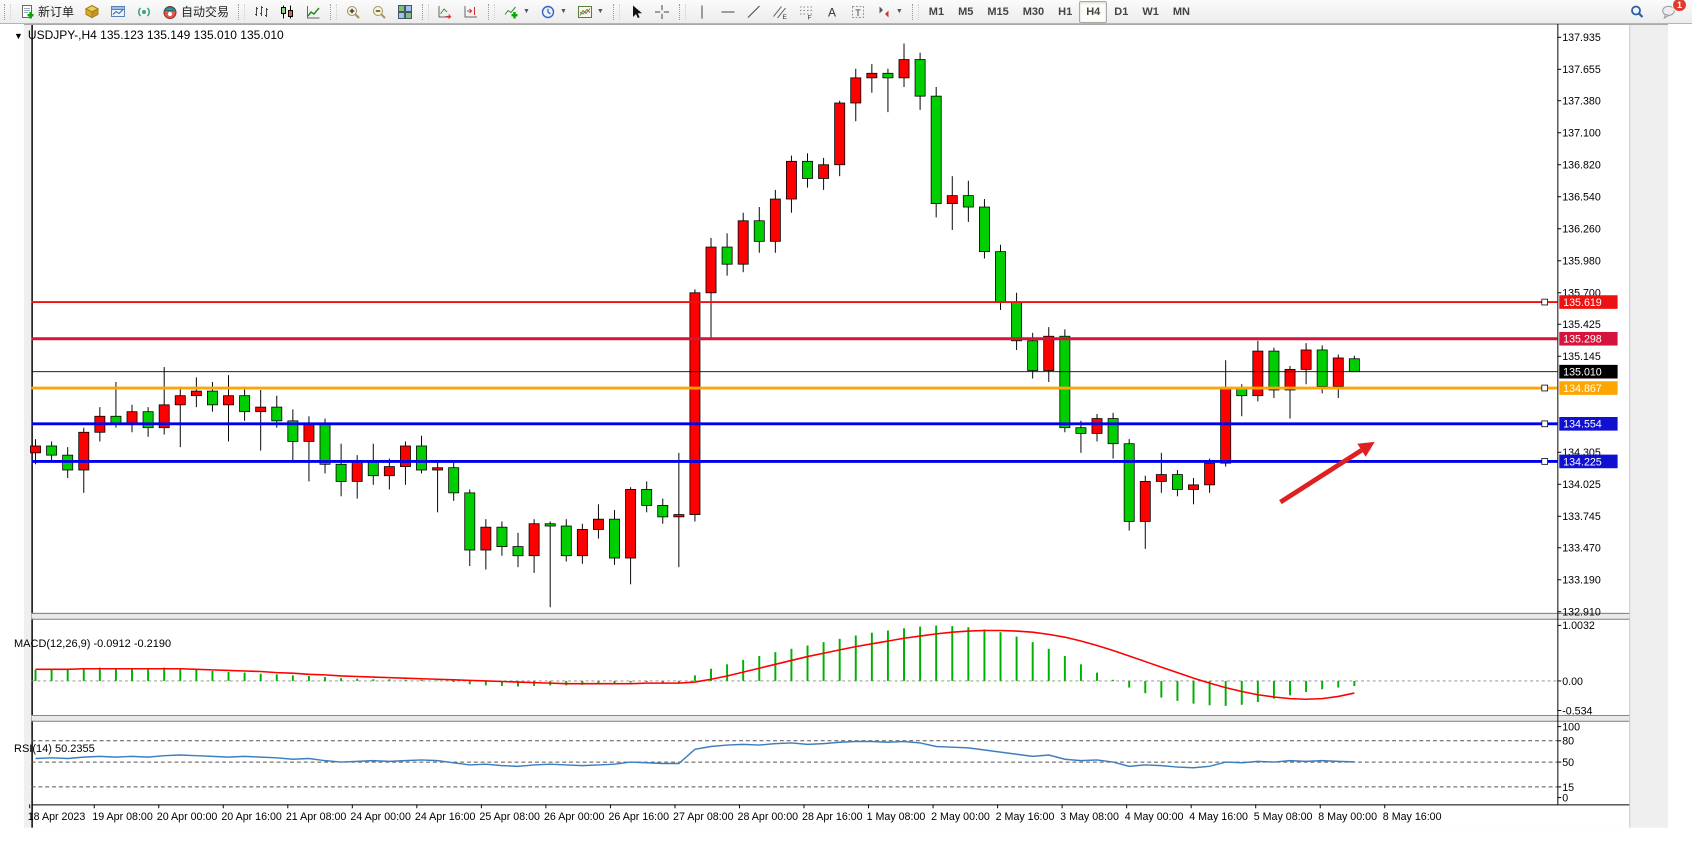 This screenshot has width=1692, height=851. What do you see at coordinates (144, 12) in the screenshot?
I see `signals-button` at bounding box center [144, 12].